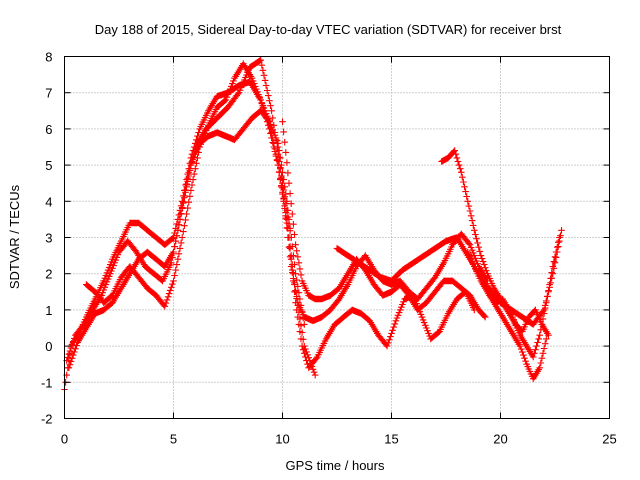 The height and width of the screenshot is (480, 640). What do you see at coordinates (48, 57) in the screenshot?
I see `y-tick-label: 8` at bounding box center [48, 57].